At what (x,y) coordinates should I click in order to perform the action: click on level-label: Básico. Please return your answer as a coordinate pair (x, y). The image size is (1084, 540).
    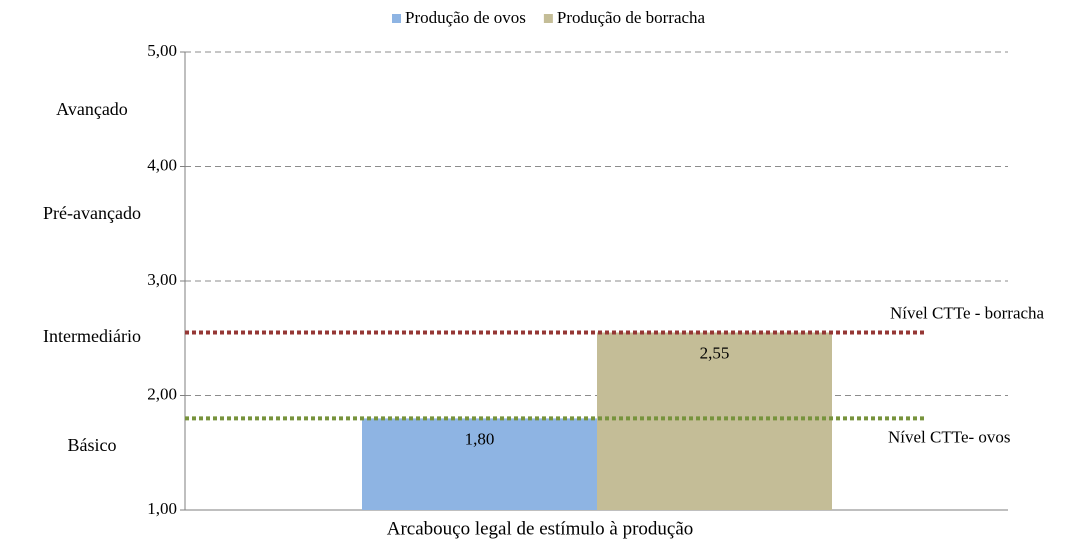
    Looking at the image, I should click on (92, 445).